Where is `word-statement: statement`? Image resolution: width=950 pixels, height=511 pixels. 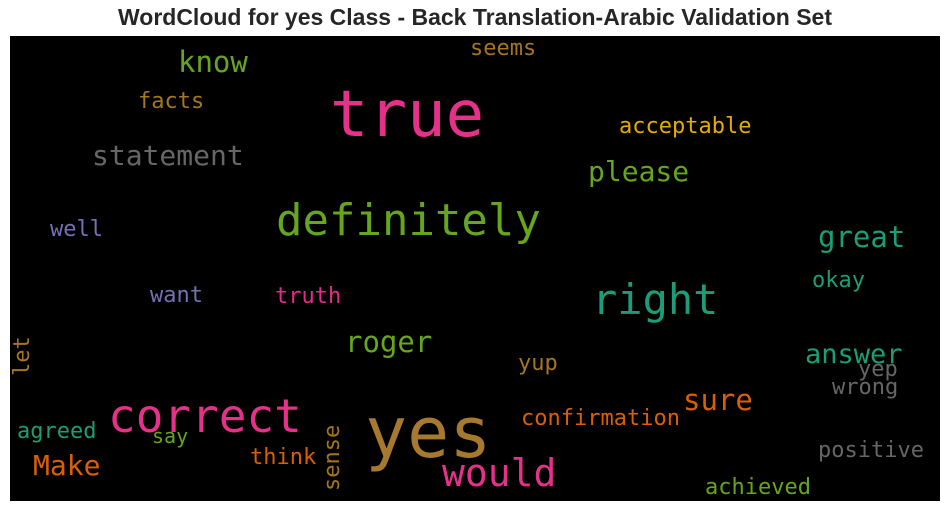 word-statement: statement is located at coordinates (168, 155).